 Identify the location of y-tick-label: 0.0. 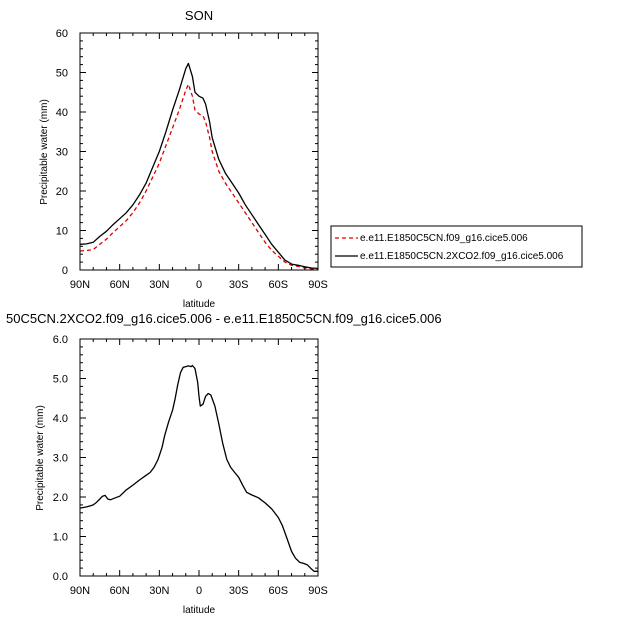
(60, 577).